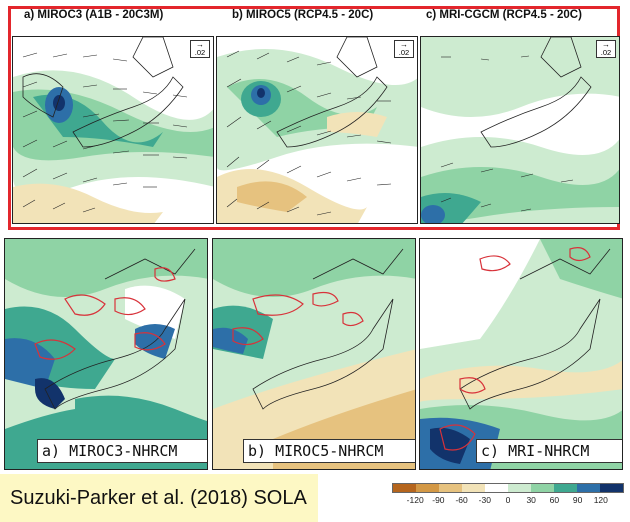 The image size is (630, 522). Describe the element at coordinates (577, 500) in the screenshot. I see `colorbar-tick-label: 90` at that location.